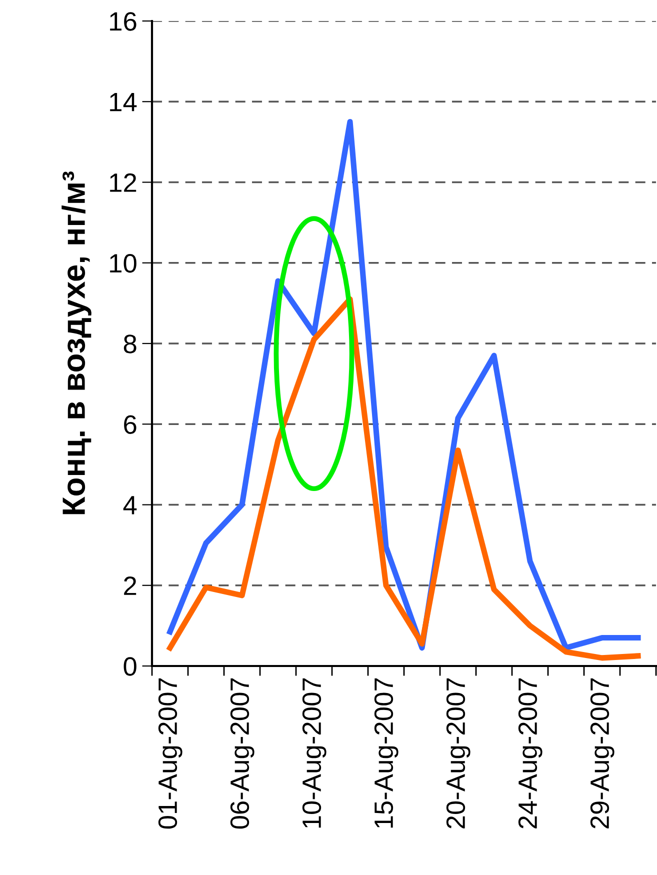  I want to click on y-tick-label: 16, so click(123, 21).